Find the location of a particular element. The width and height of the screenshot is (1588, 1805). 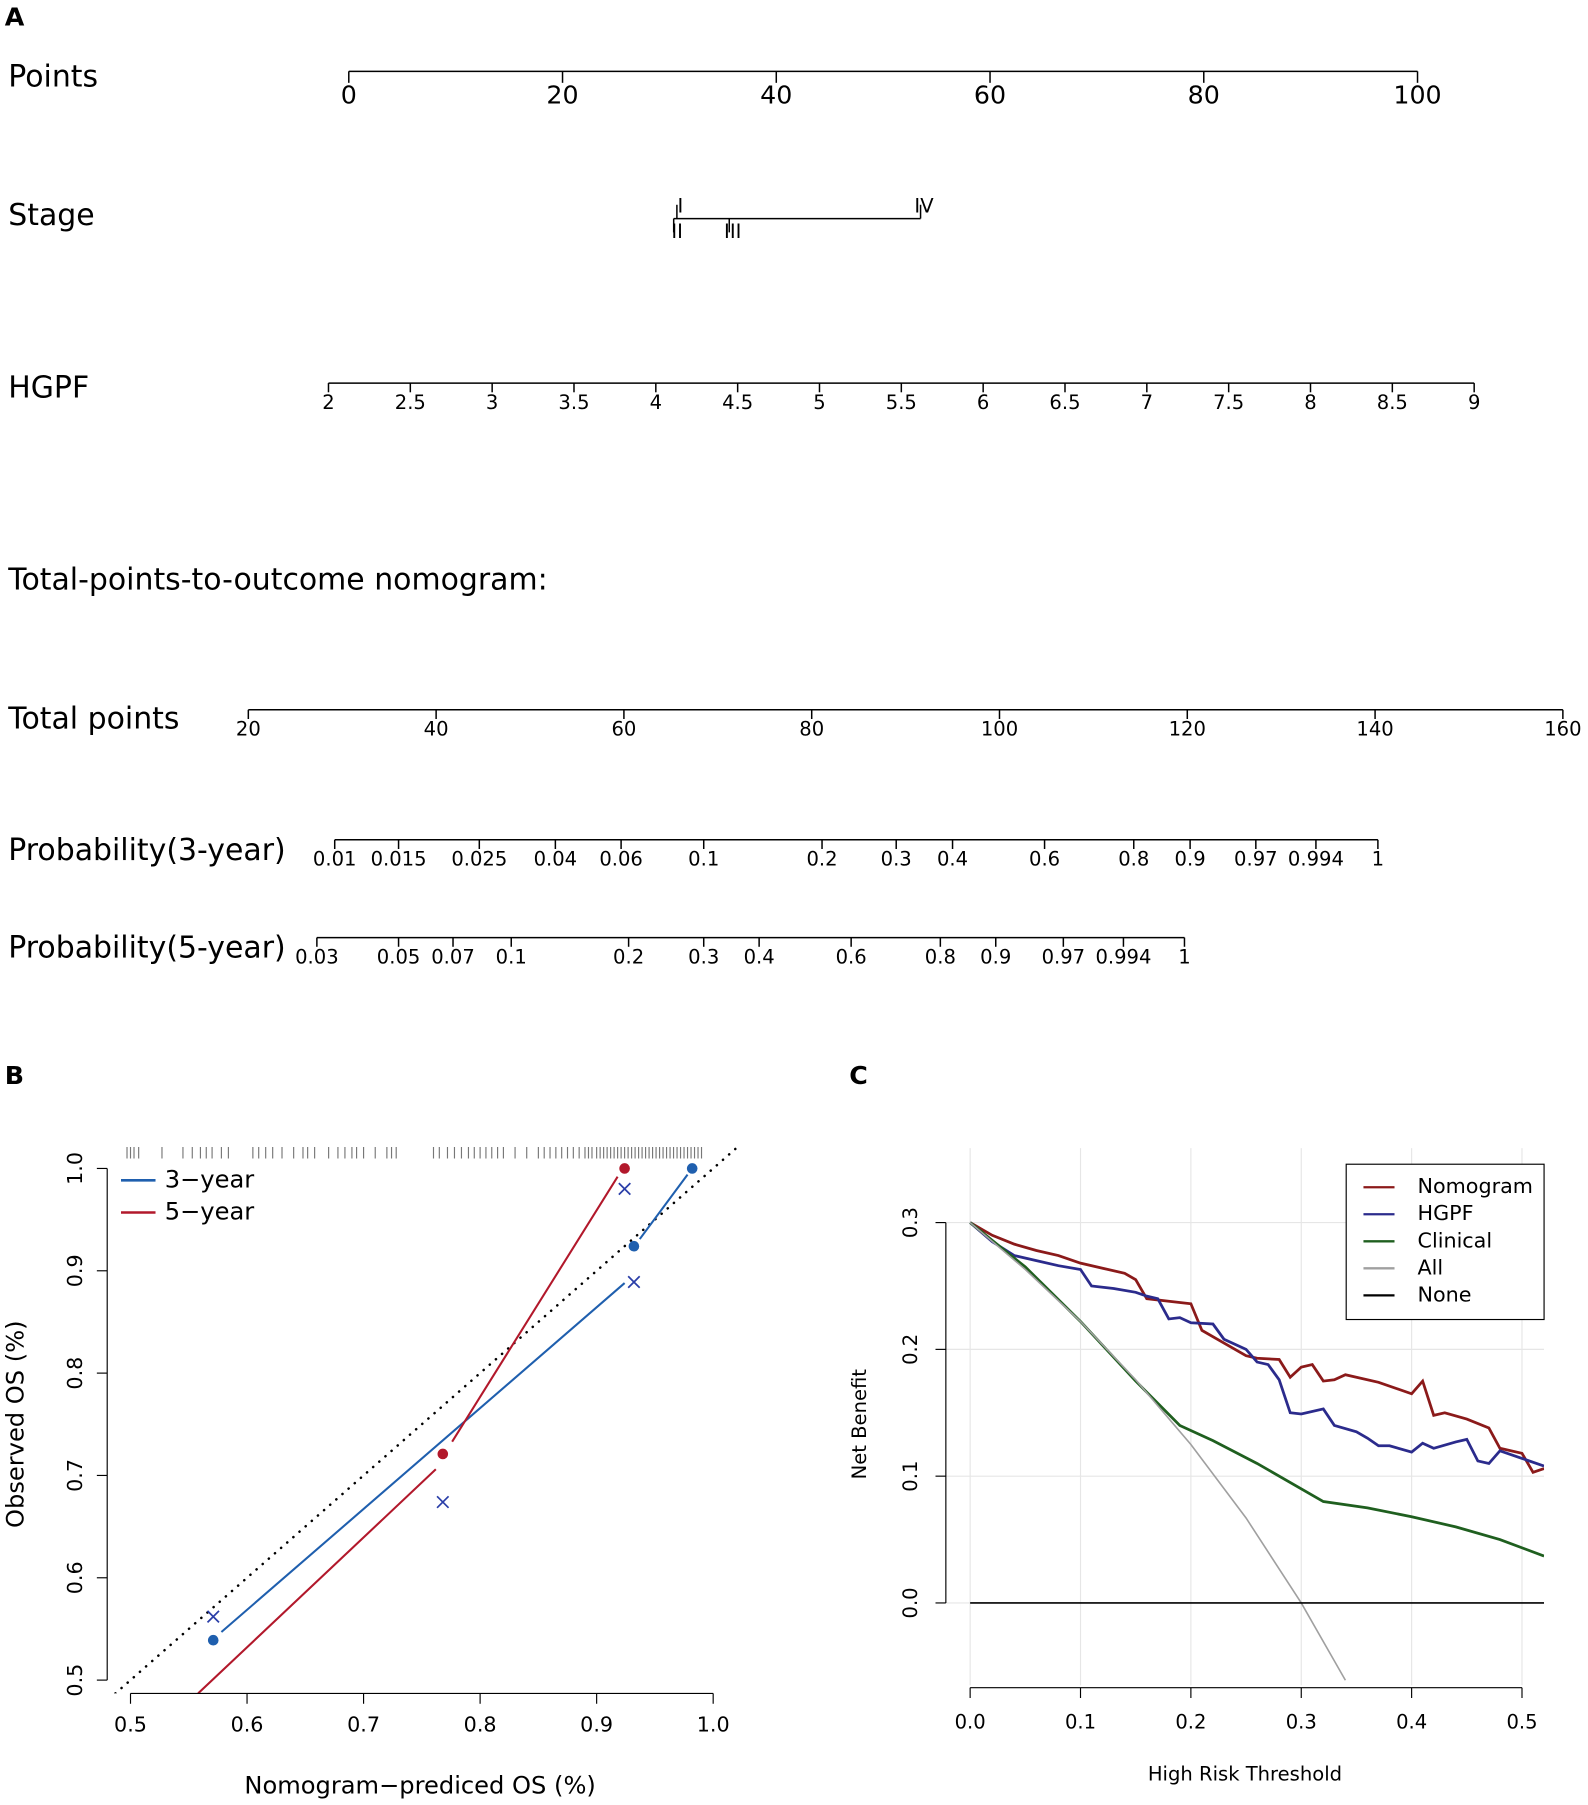

y-tick-label: 0.7 is located at coordinates (75, 1475).